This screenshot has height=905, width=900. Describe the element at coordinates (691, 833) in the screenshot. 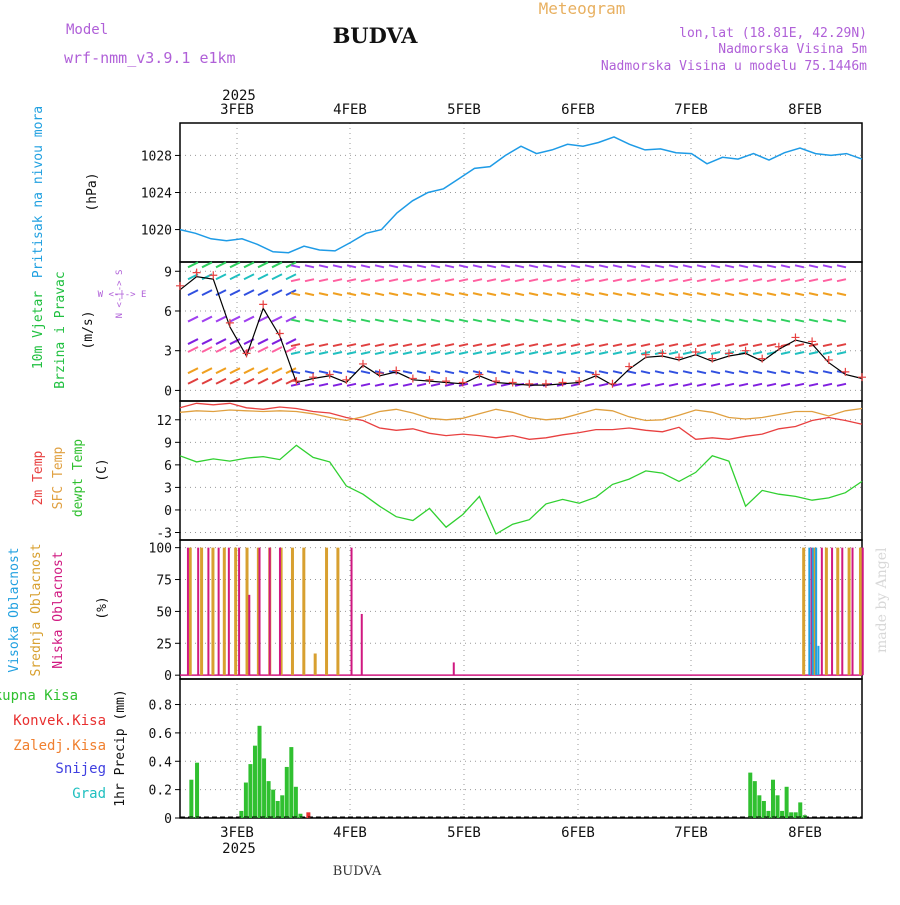

I see `x-tick-label-bottom: 7FEB` at that location.